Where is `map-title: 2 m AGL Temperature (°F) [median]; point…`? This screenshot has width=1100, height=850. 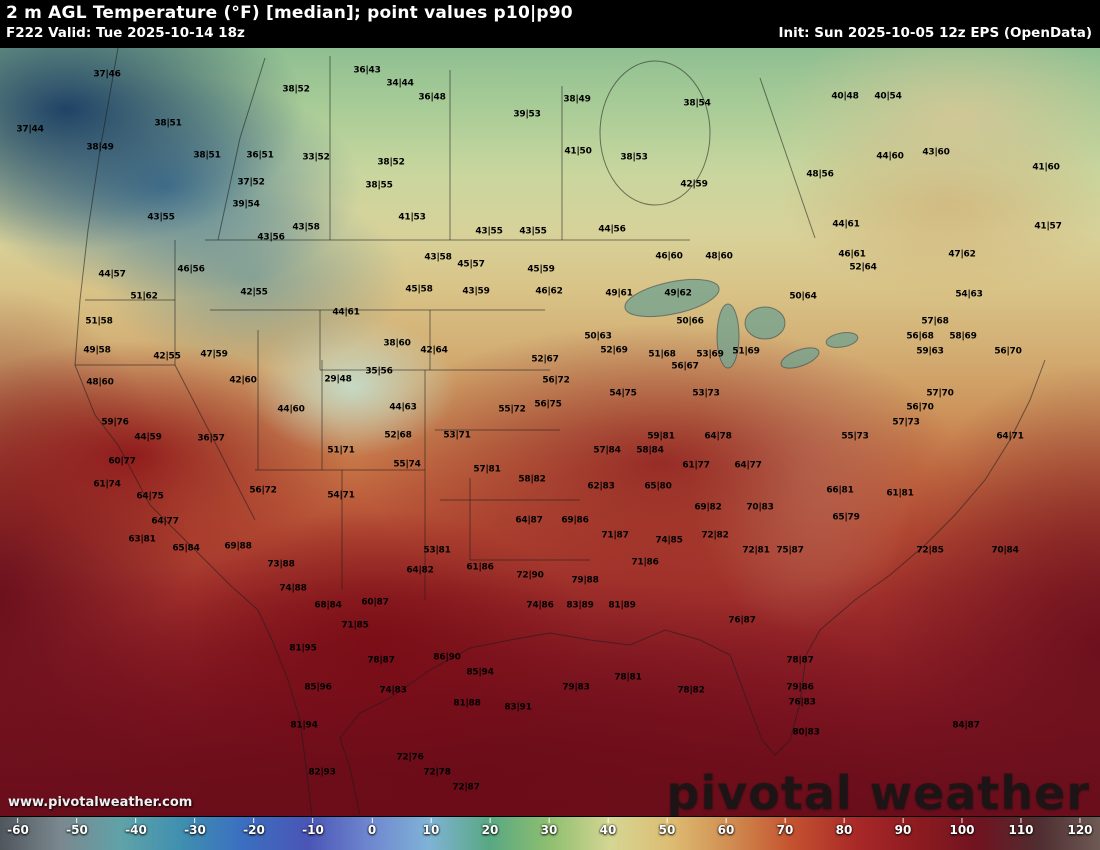 map-title: 2 m AGL Temperature (°F) [median]; point… is located at coordinates (289, 13).